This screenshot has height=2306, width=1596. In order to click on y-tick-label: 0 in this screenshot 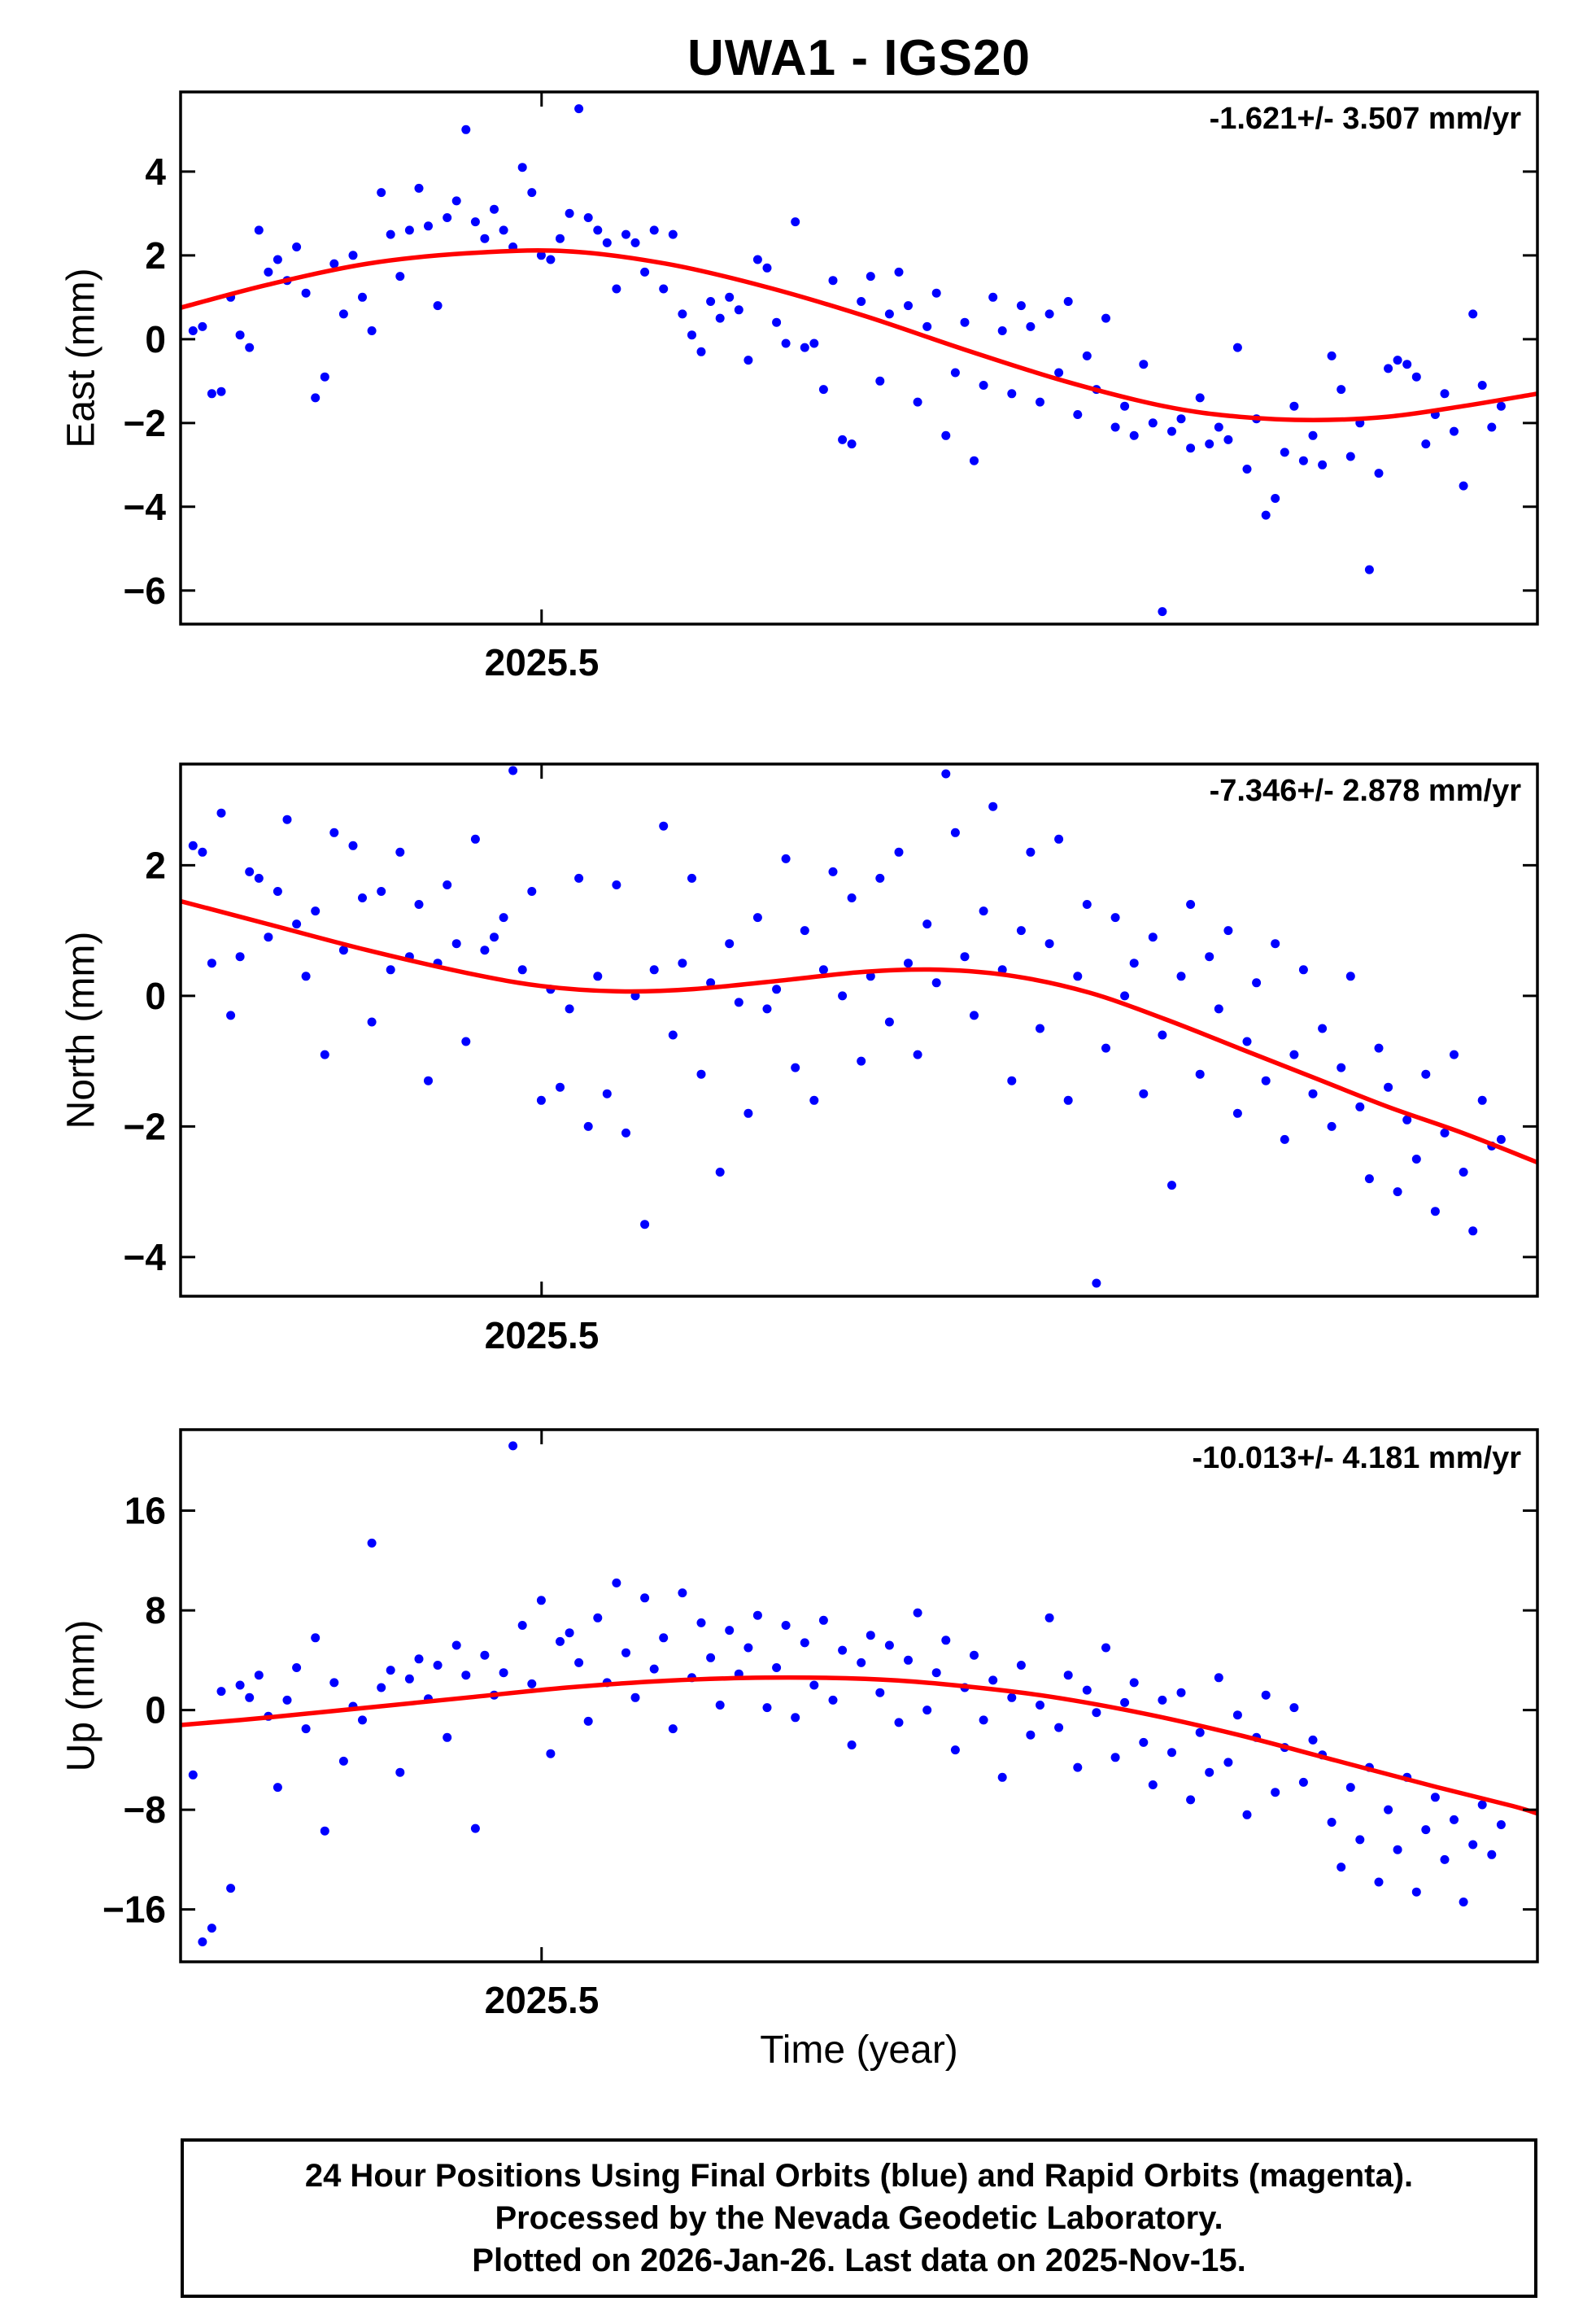, I will do `click(155, 996)`.